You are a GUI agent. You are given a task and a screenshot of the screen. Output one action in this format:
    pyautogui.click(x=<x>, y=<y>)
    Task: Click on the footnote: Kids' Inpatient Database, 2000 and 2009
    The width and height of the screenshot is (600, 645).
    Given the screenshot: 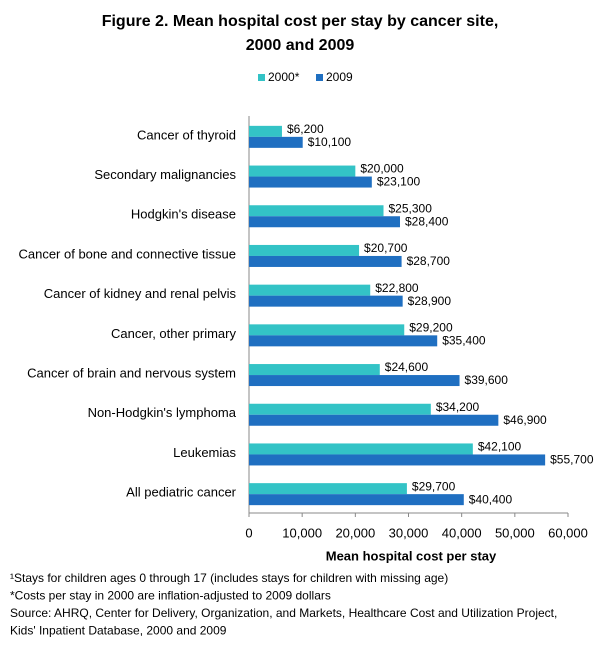 What is the action you would take?
    pyautogui.click(x=118, y=631)
    